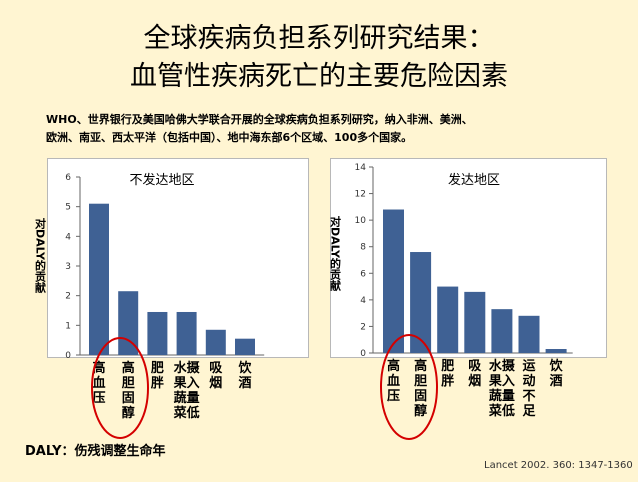  Describe the element at coordinates (529, 334) in the screenshot. I see `bar-运动不足` at that location.